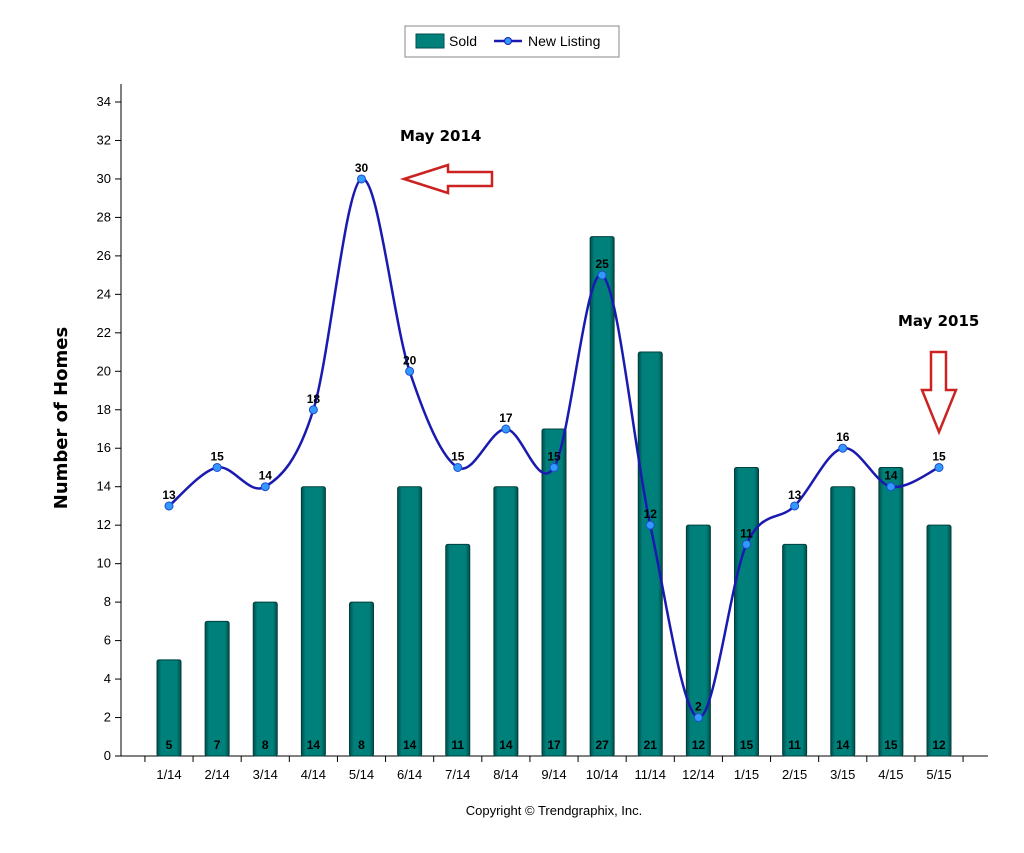 This screenshot has width=1024, height=853. I want to click on y-tick-label: 8, so click(107, 601).